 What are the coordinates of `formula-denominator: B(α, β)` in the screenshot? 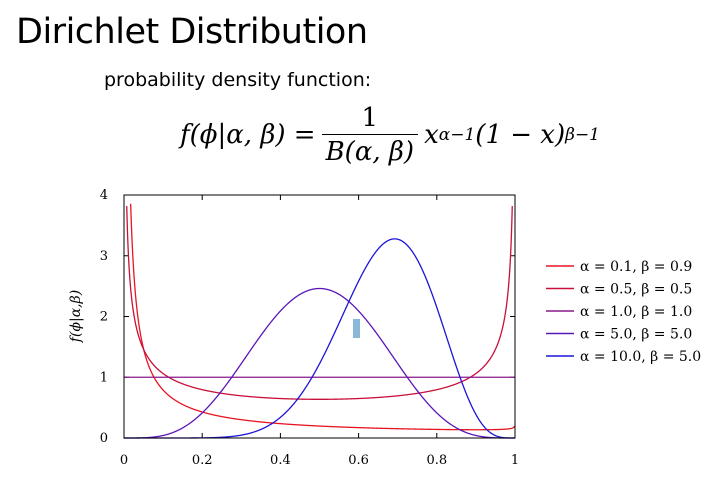 It's located at (370, 151).